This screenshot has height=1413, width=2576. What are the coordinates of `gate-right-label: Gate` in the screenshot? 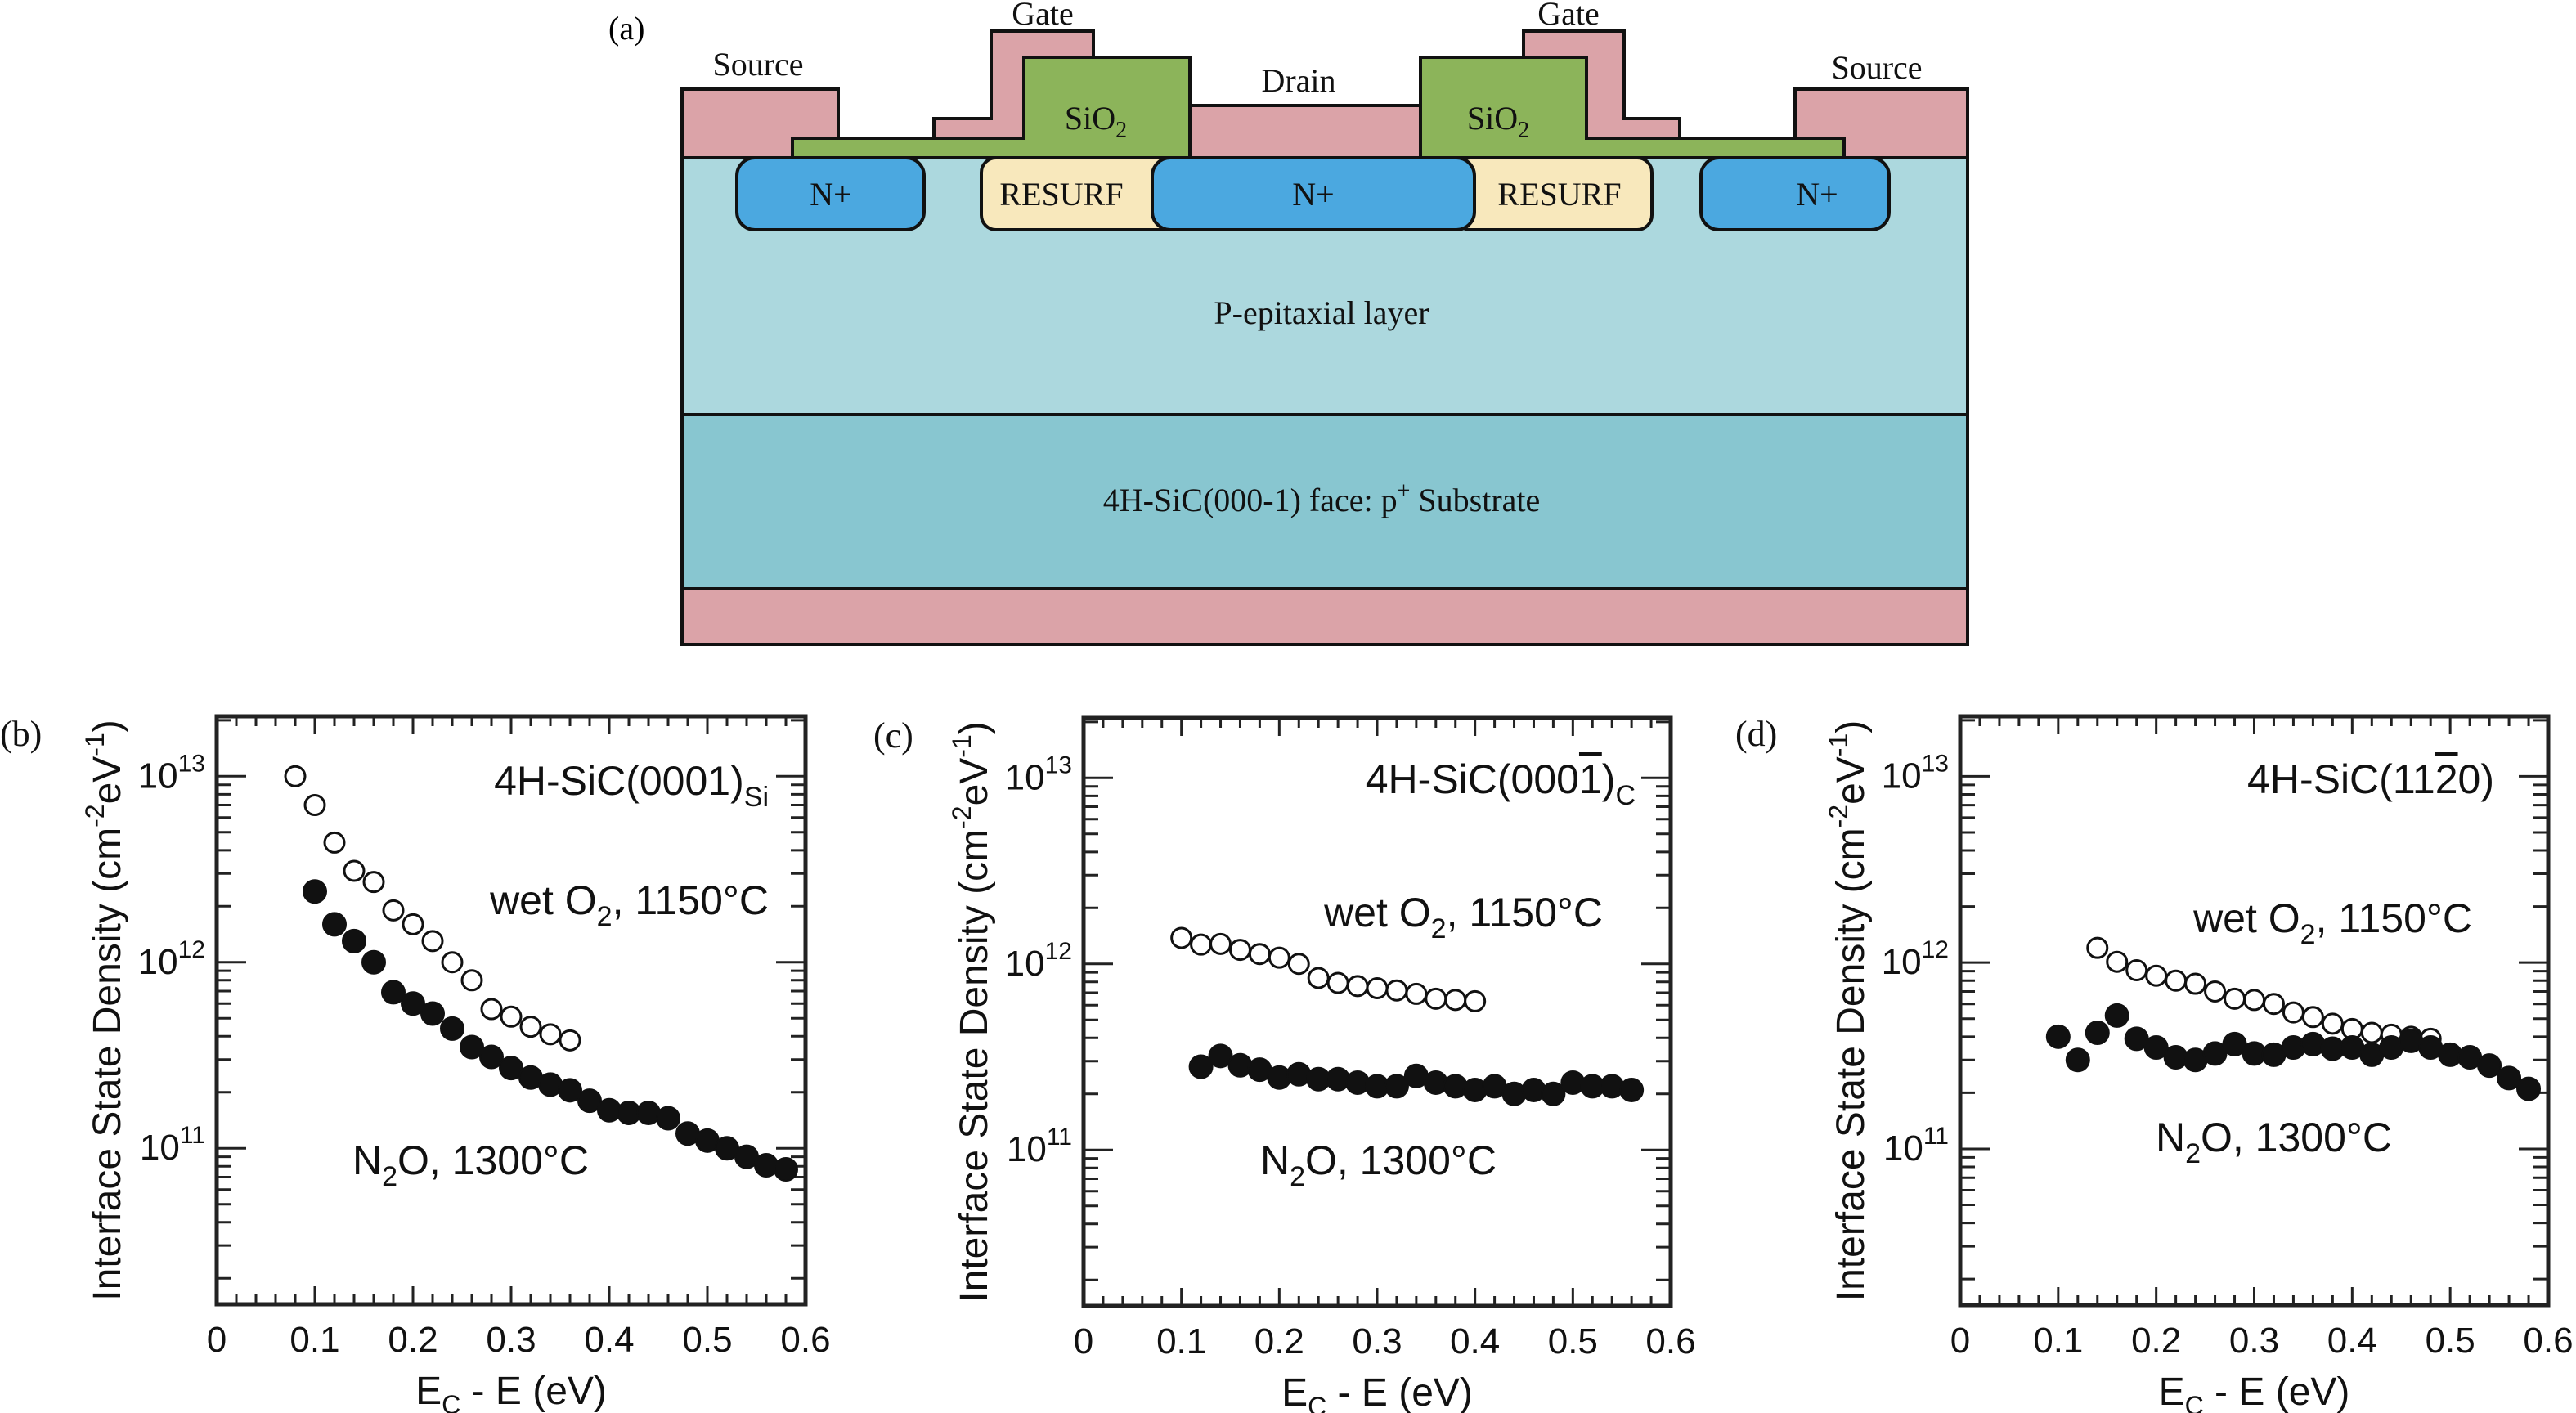 It's located at (1568, 16).